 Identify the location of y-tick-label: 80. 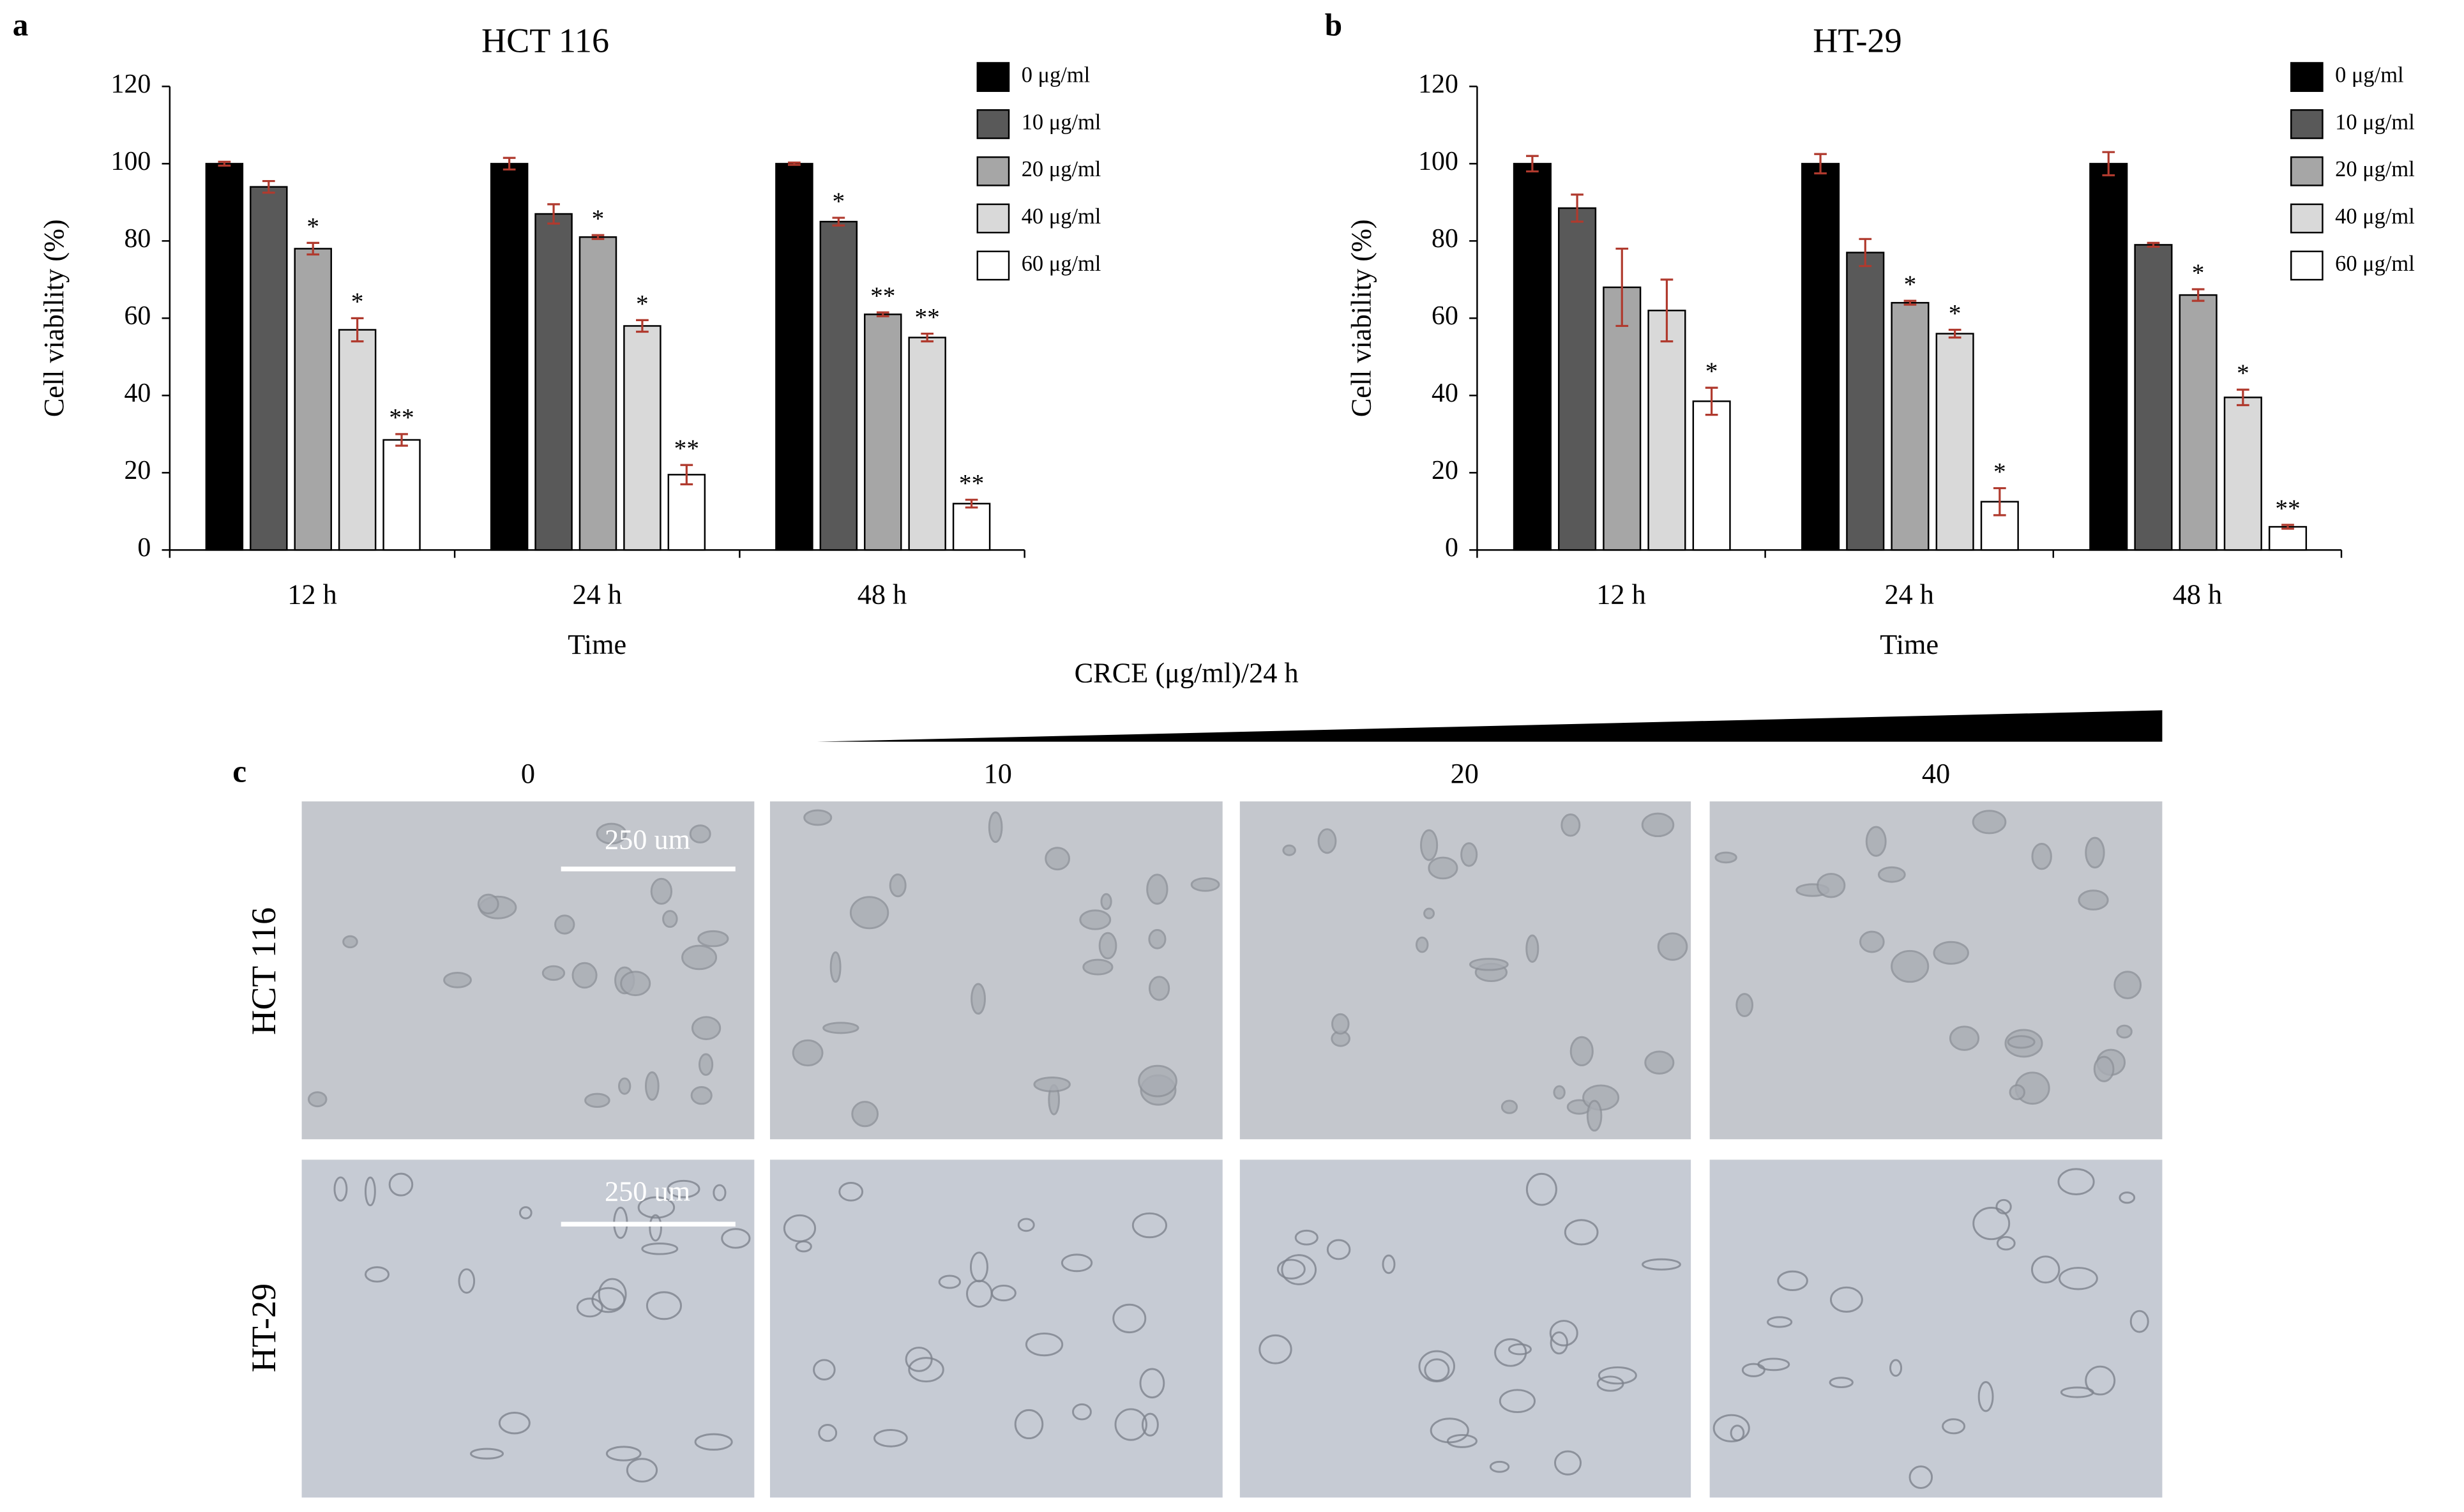
(137, 238).